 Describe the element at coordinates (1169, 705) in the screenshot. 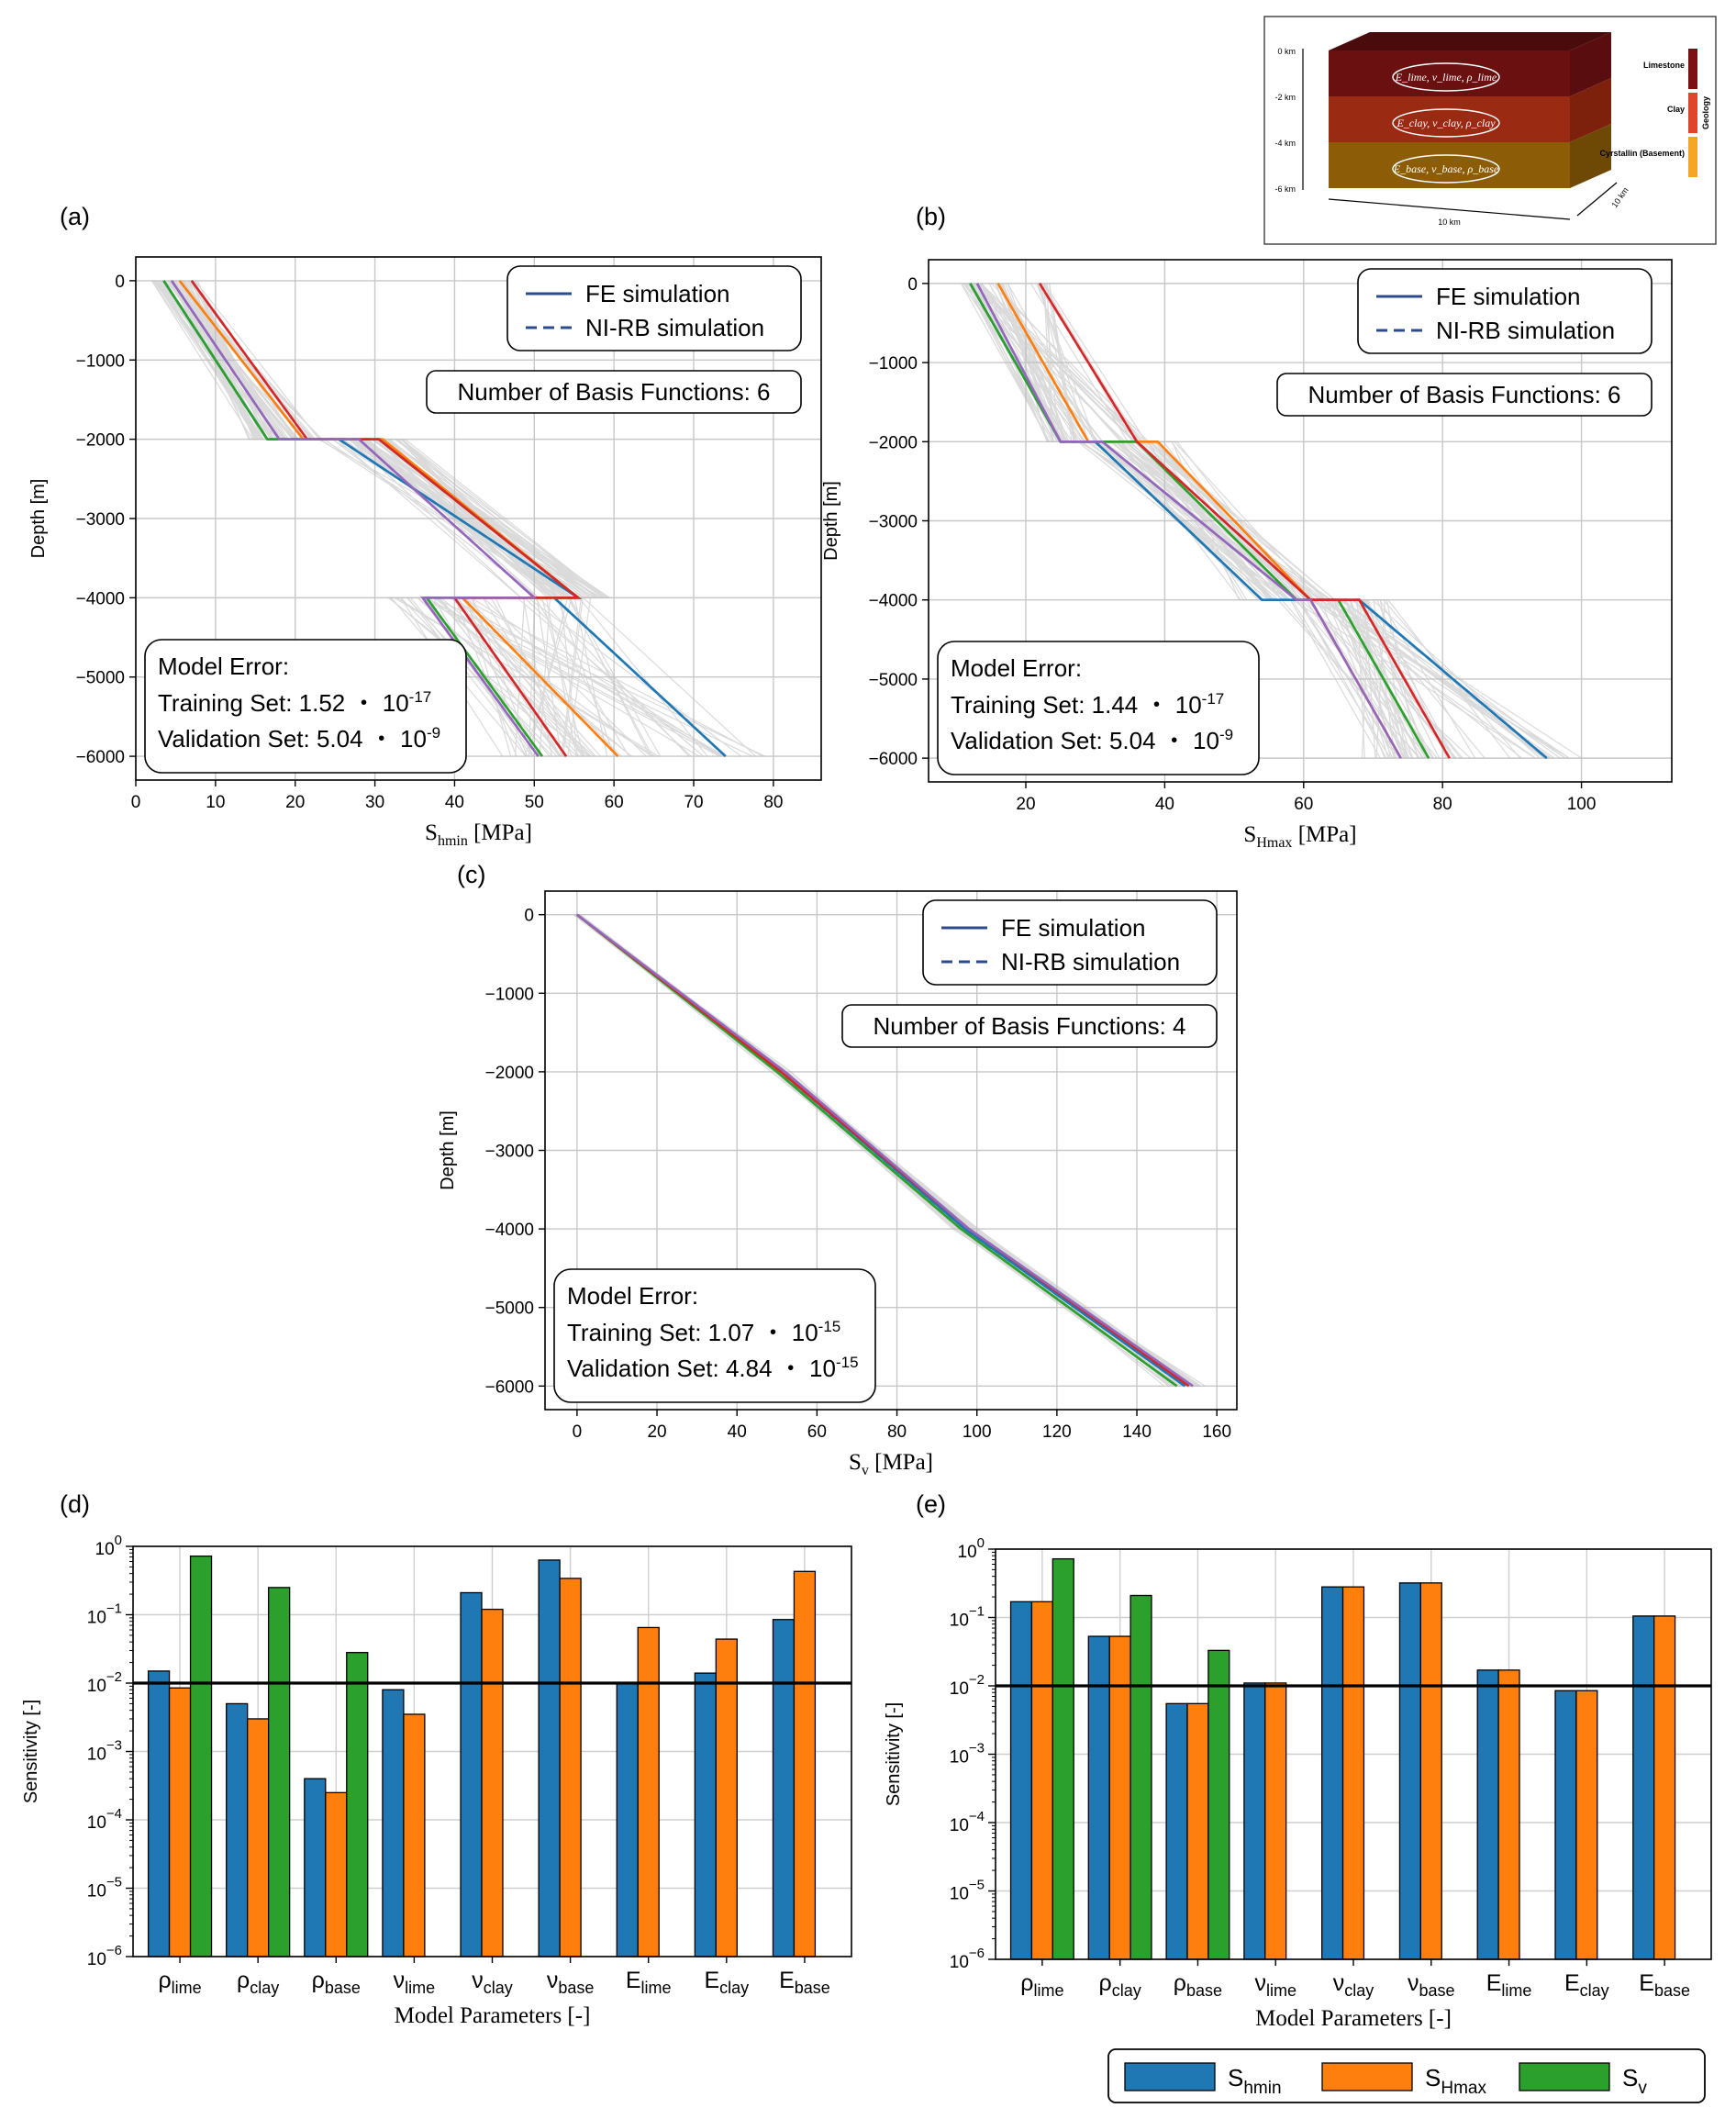

I see `times-dot: ・ 10` at that location.